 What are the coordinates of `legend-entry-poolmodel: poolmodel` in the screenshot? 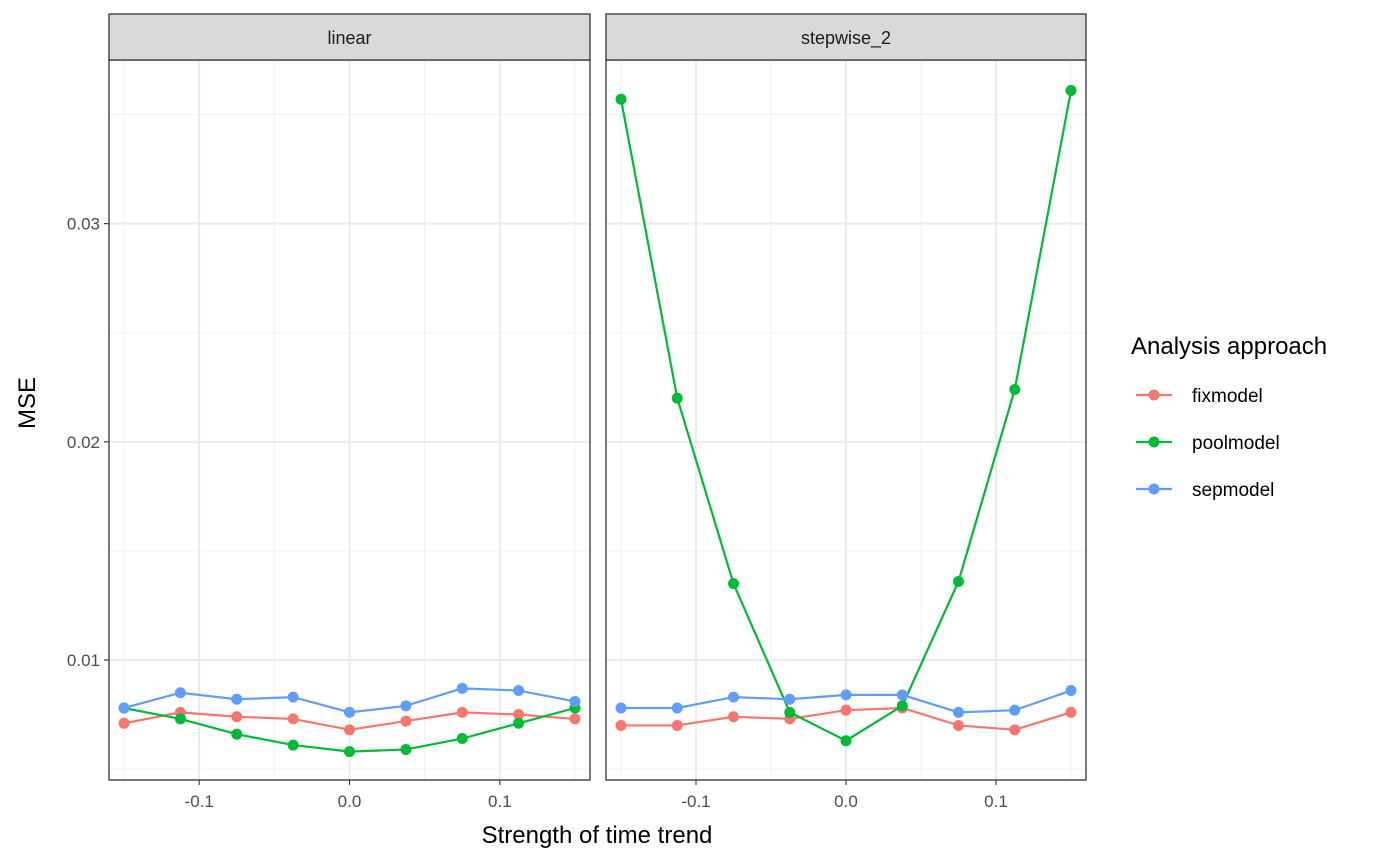 It's located at (1208, 443).